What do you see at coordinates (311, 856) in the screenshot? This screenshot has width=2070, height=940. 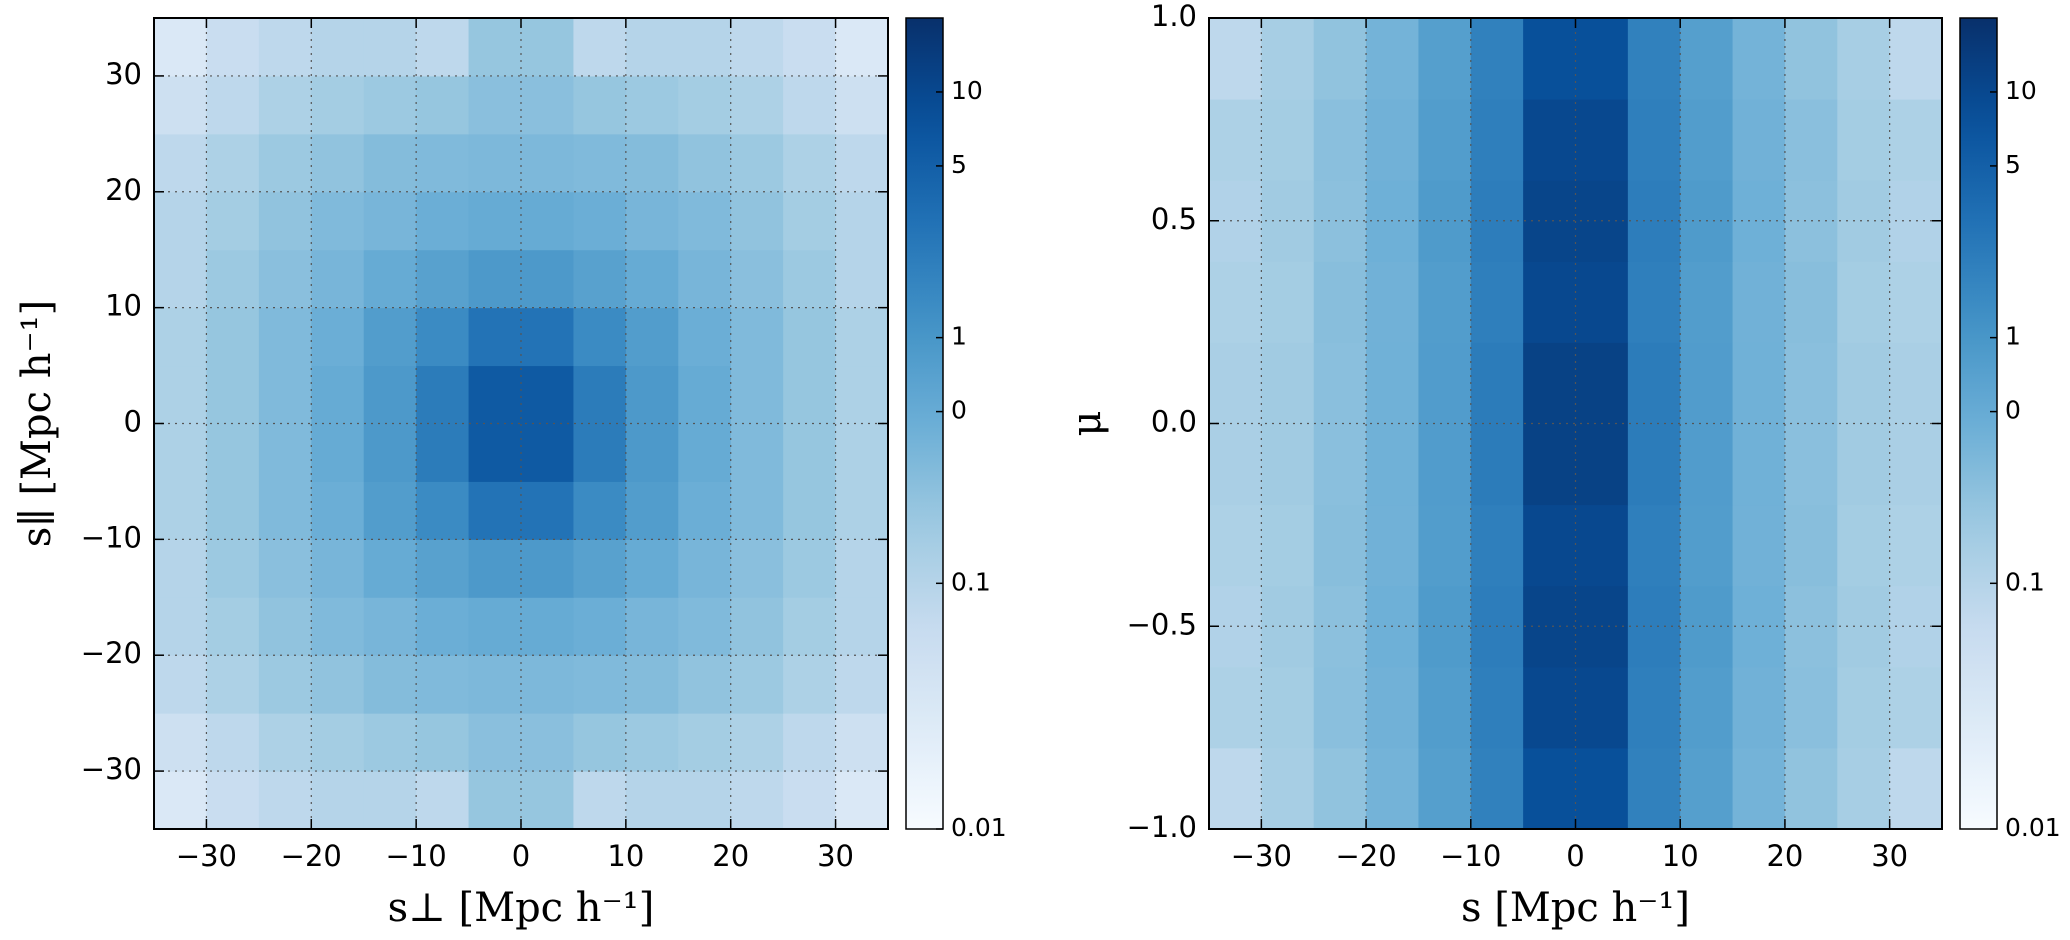 I see `x-tick-label: −20` at bounding box center [311, 856].